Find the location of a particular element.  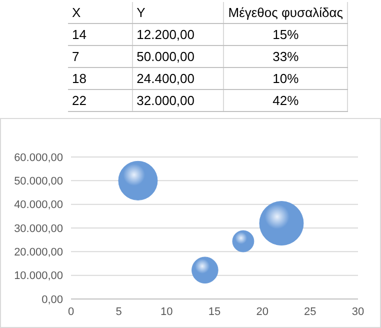

x-tick-label: 25 is located at coordinates (310, 312).